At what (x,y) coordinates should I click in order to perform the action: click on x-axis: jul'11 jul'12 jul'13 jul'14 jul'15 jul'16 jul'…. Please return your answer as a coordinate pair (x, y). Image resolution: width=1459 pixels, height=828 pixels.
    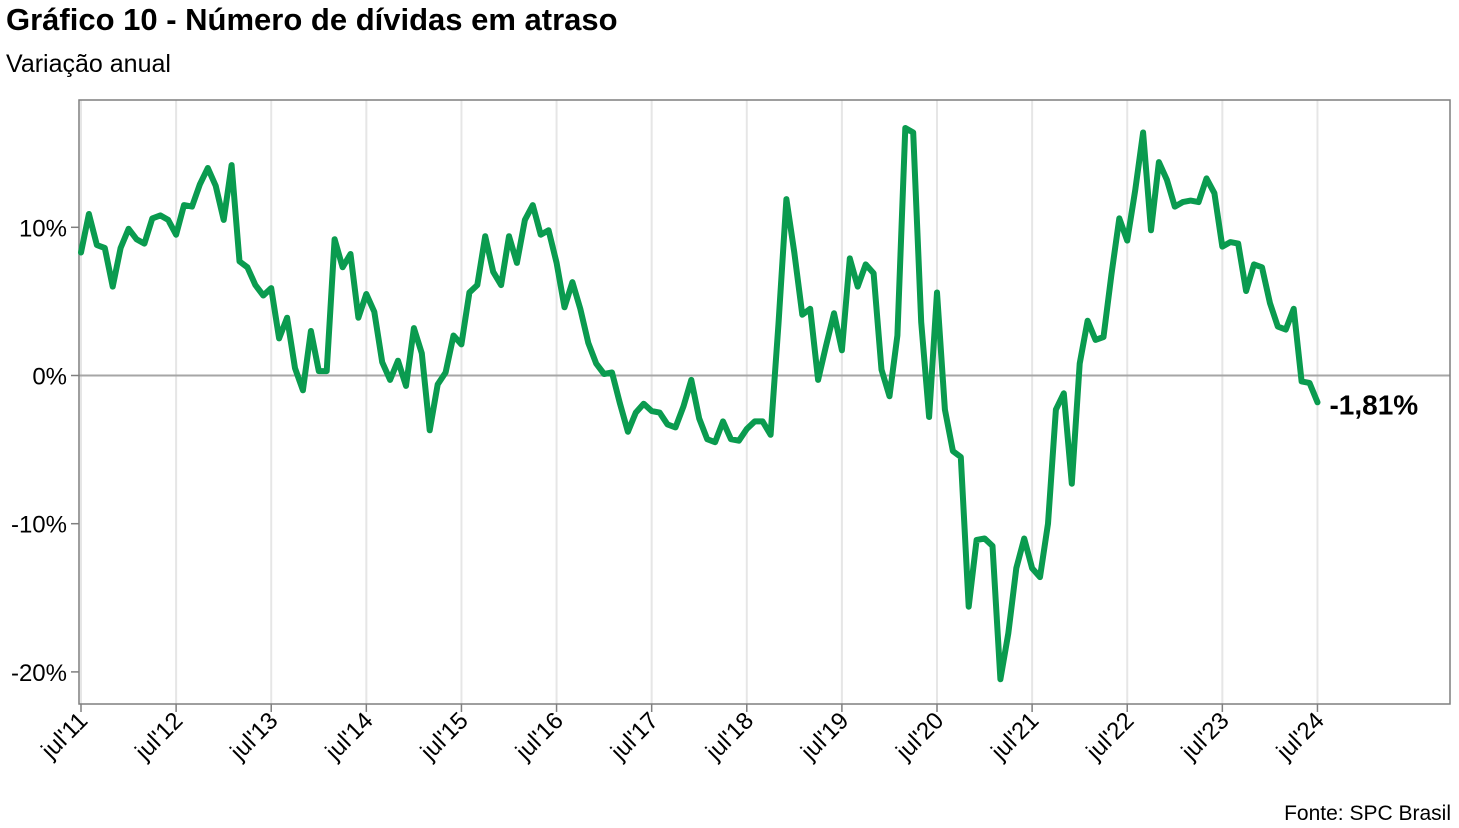
    Looking at the image, I should click on (683, 735).